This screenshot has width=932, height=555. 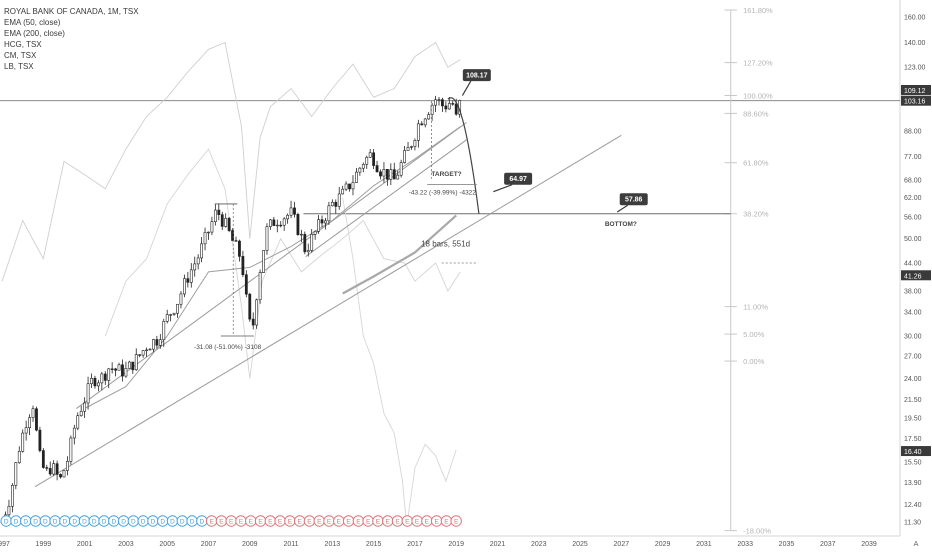 I want to click on callout-label-0: 108.17, so click(x=477, y=76).